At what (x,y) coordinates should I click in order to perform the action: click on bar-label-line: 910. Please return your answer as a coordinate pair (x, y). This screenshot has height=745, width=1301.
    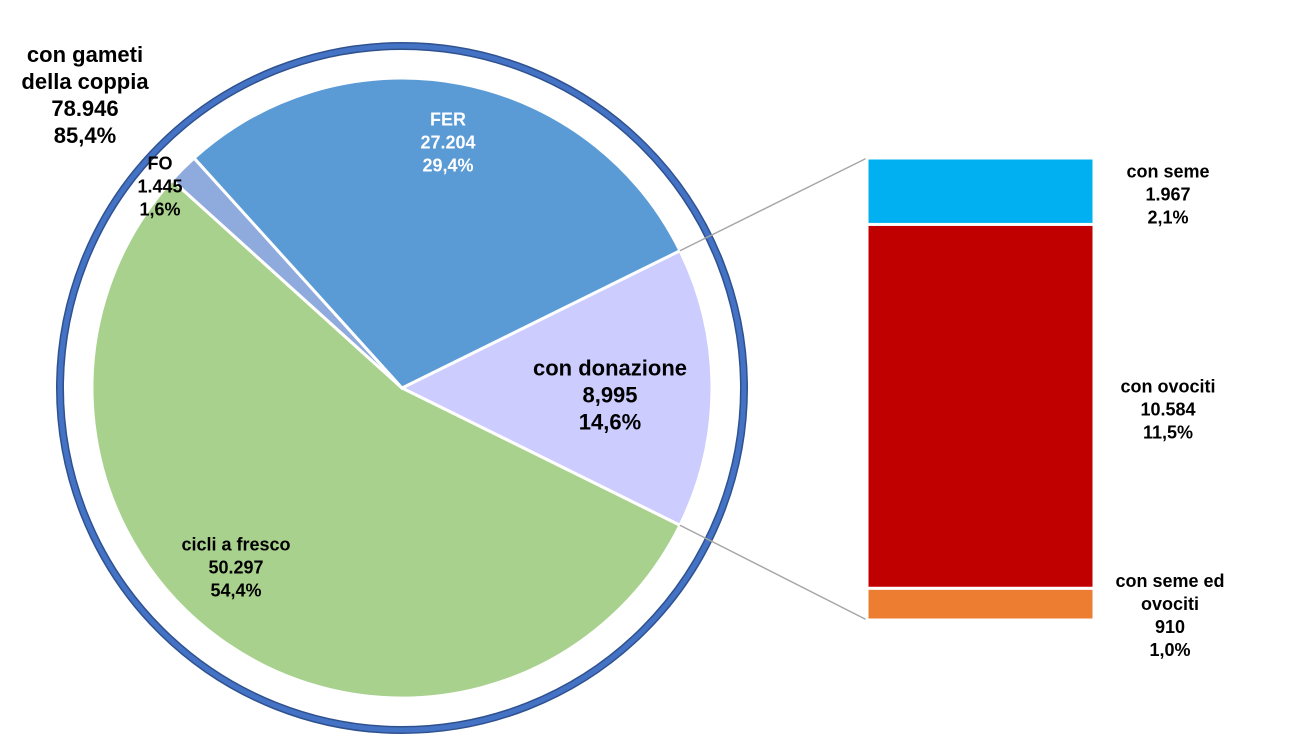
    Looking at the image, I should click on (1170, 627).